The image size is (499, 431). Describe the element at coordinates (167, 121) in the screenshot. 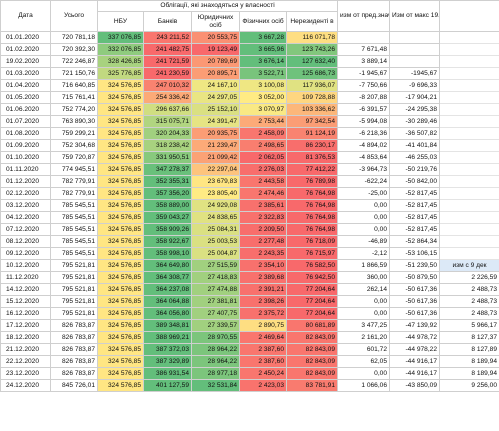

I see `cell-banks: 315 075,71` at that location.